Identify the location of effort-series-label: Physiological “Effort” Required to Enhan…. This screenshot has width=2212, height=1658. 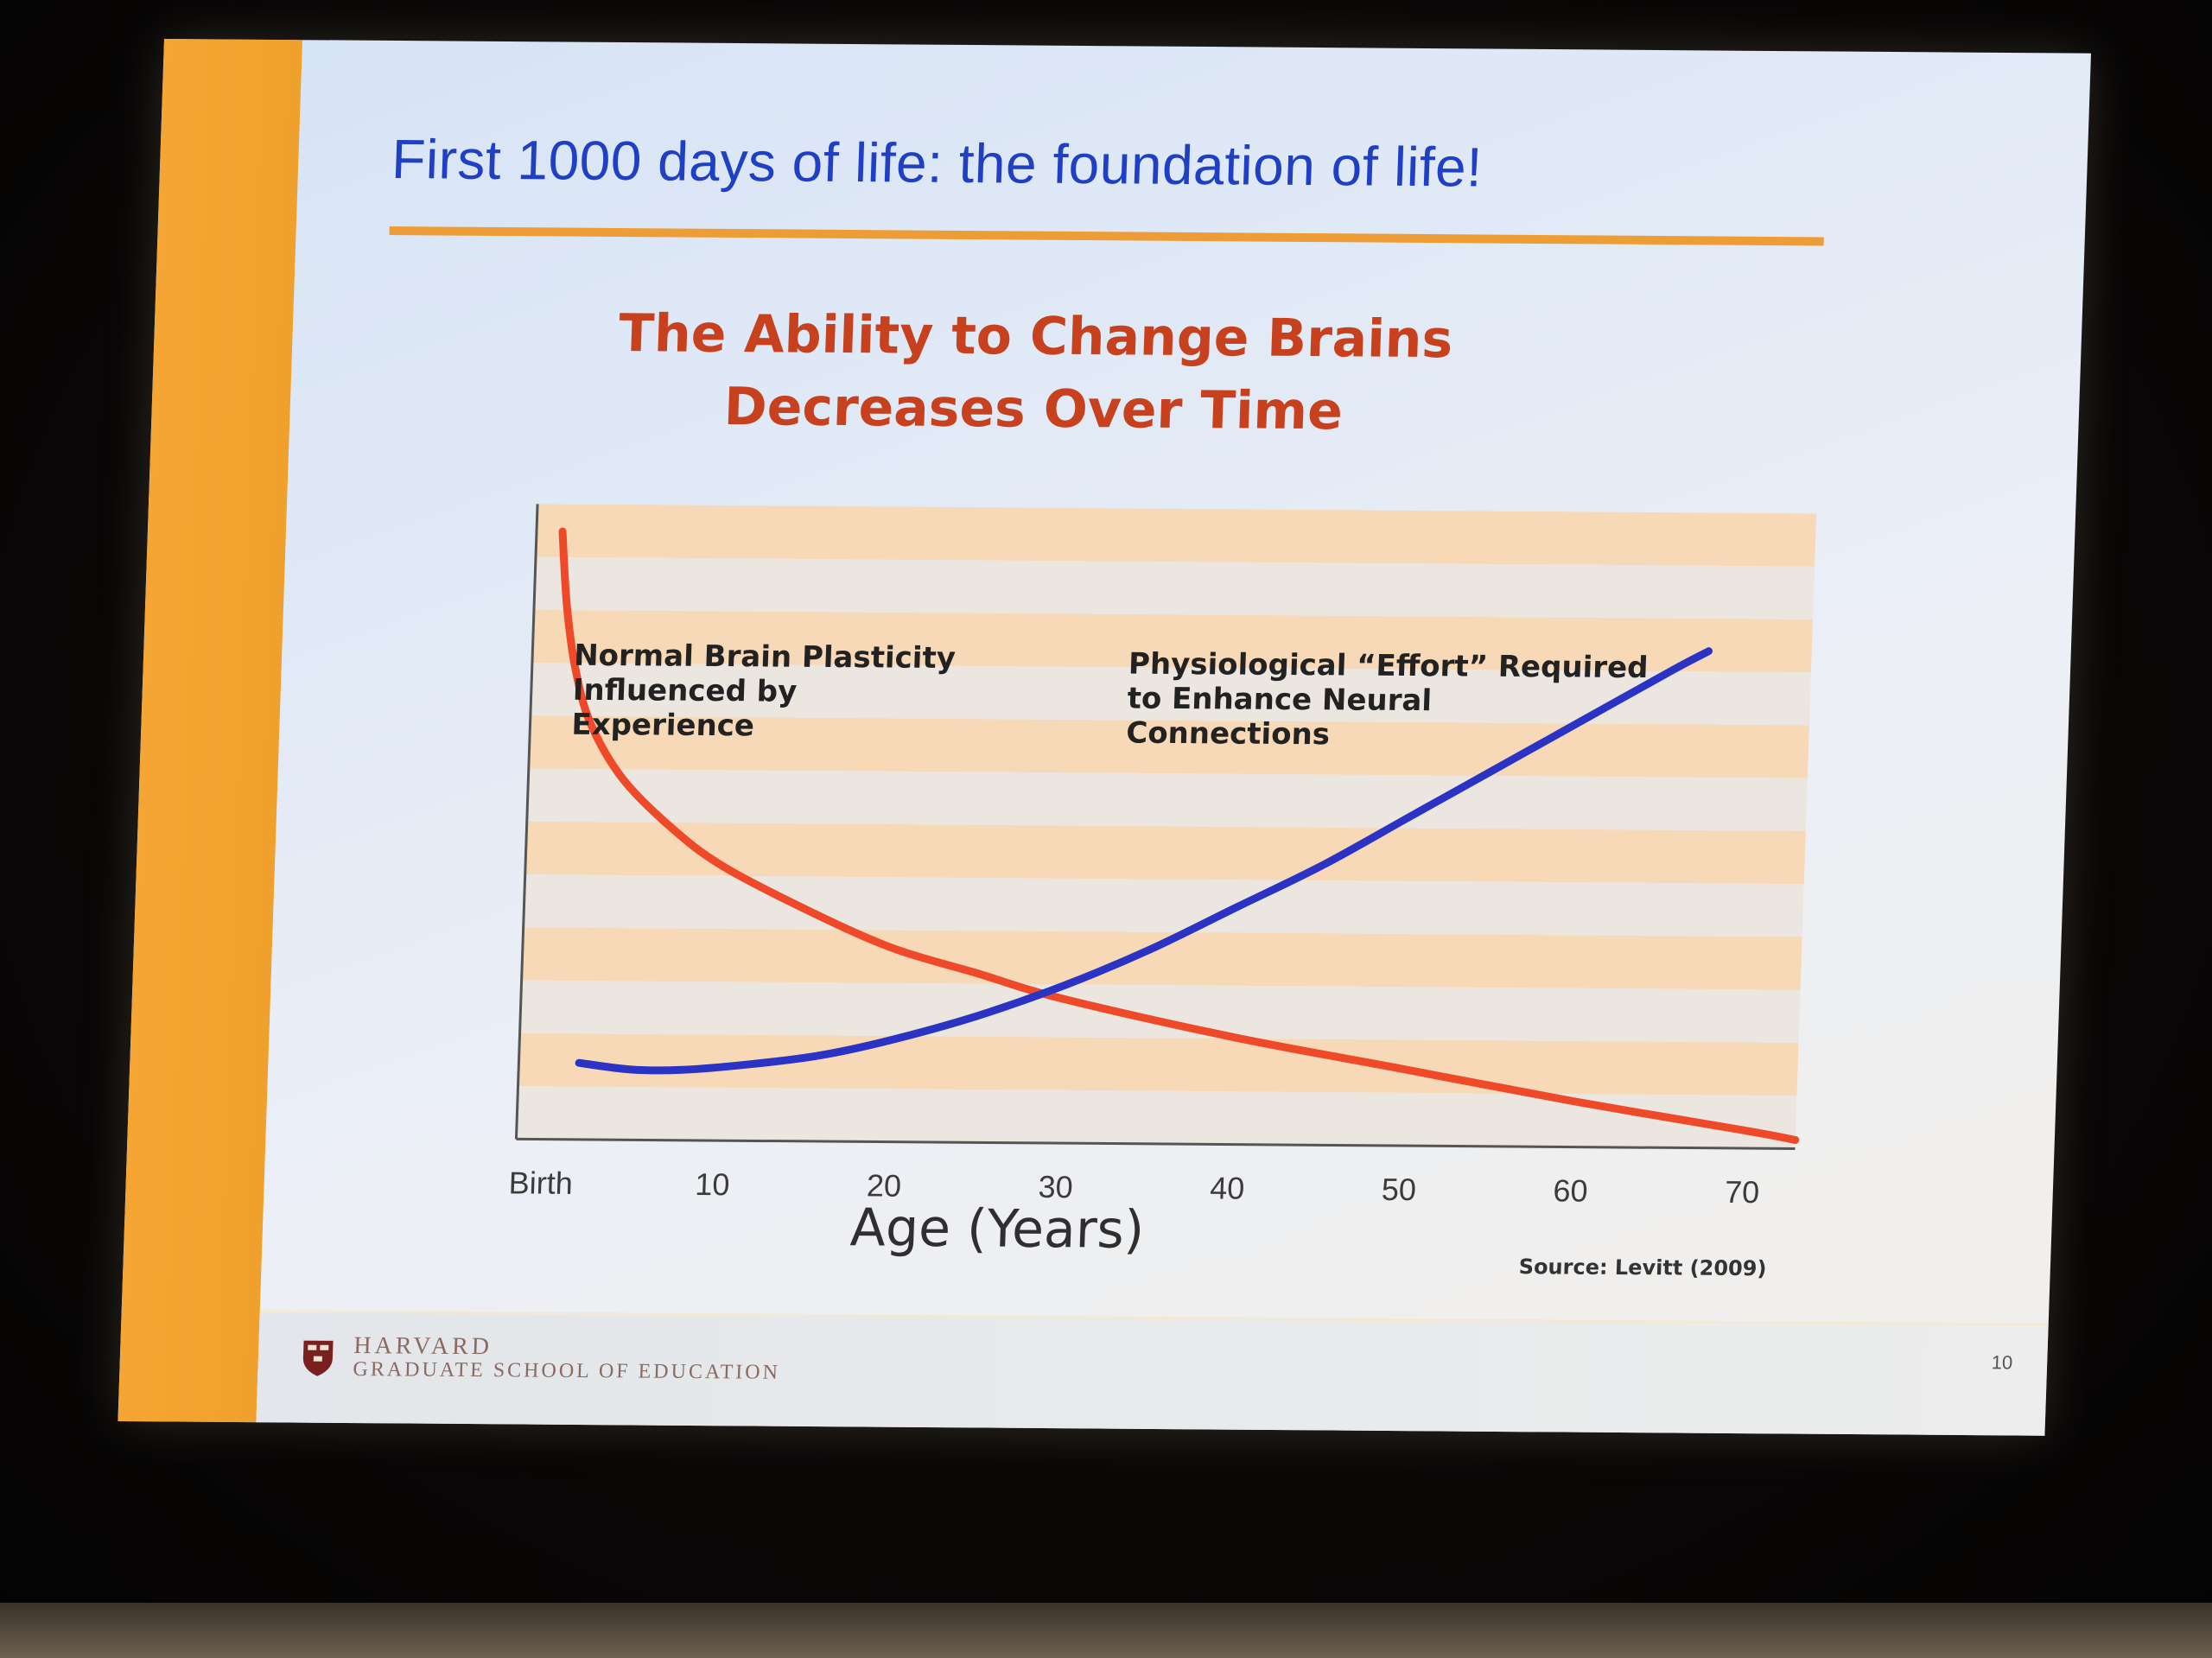
(1387, 701).